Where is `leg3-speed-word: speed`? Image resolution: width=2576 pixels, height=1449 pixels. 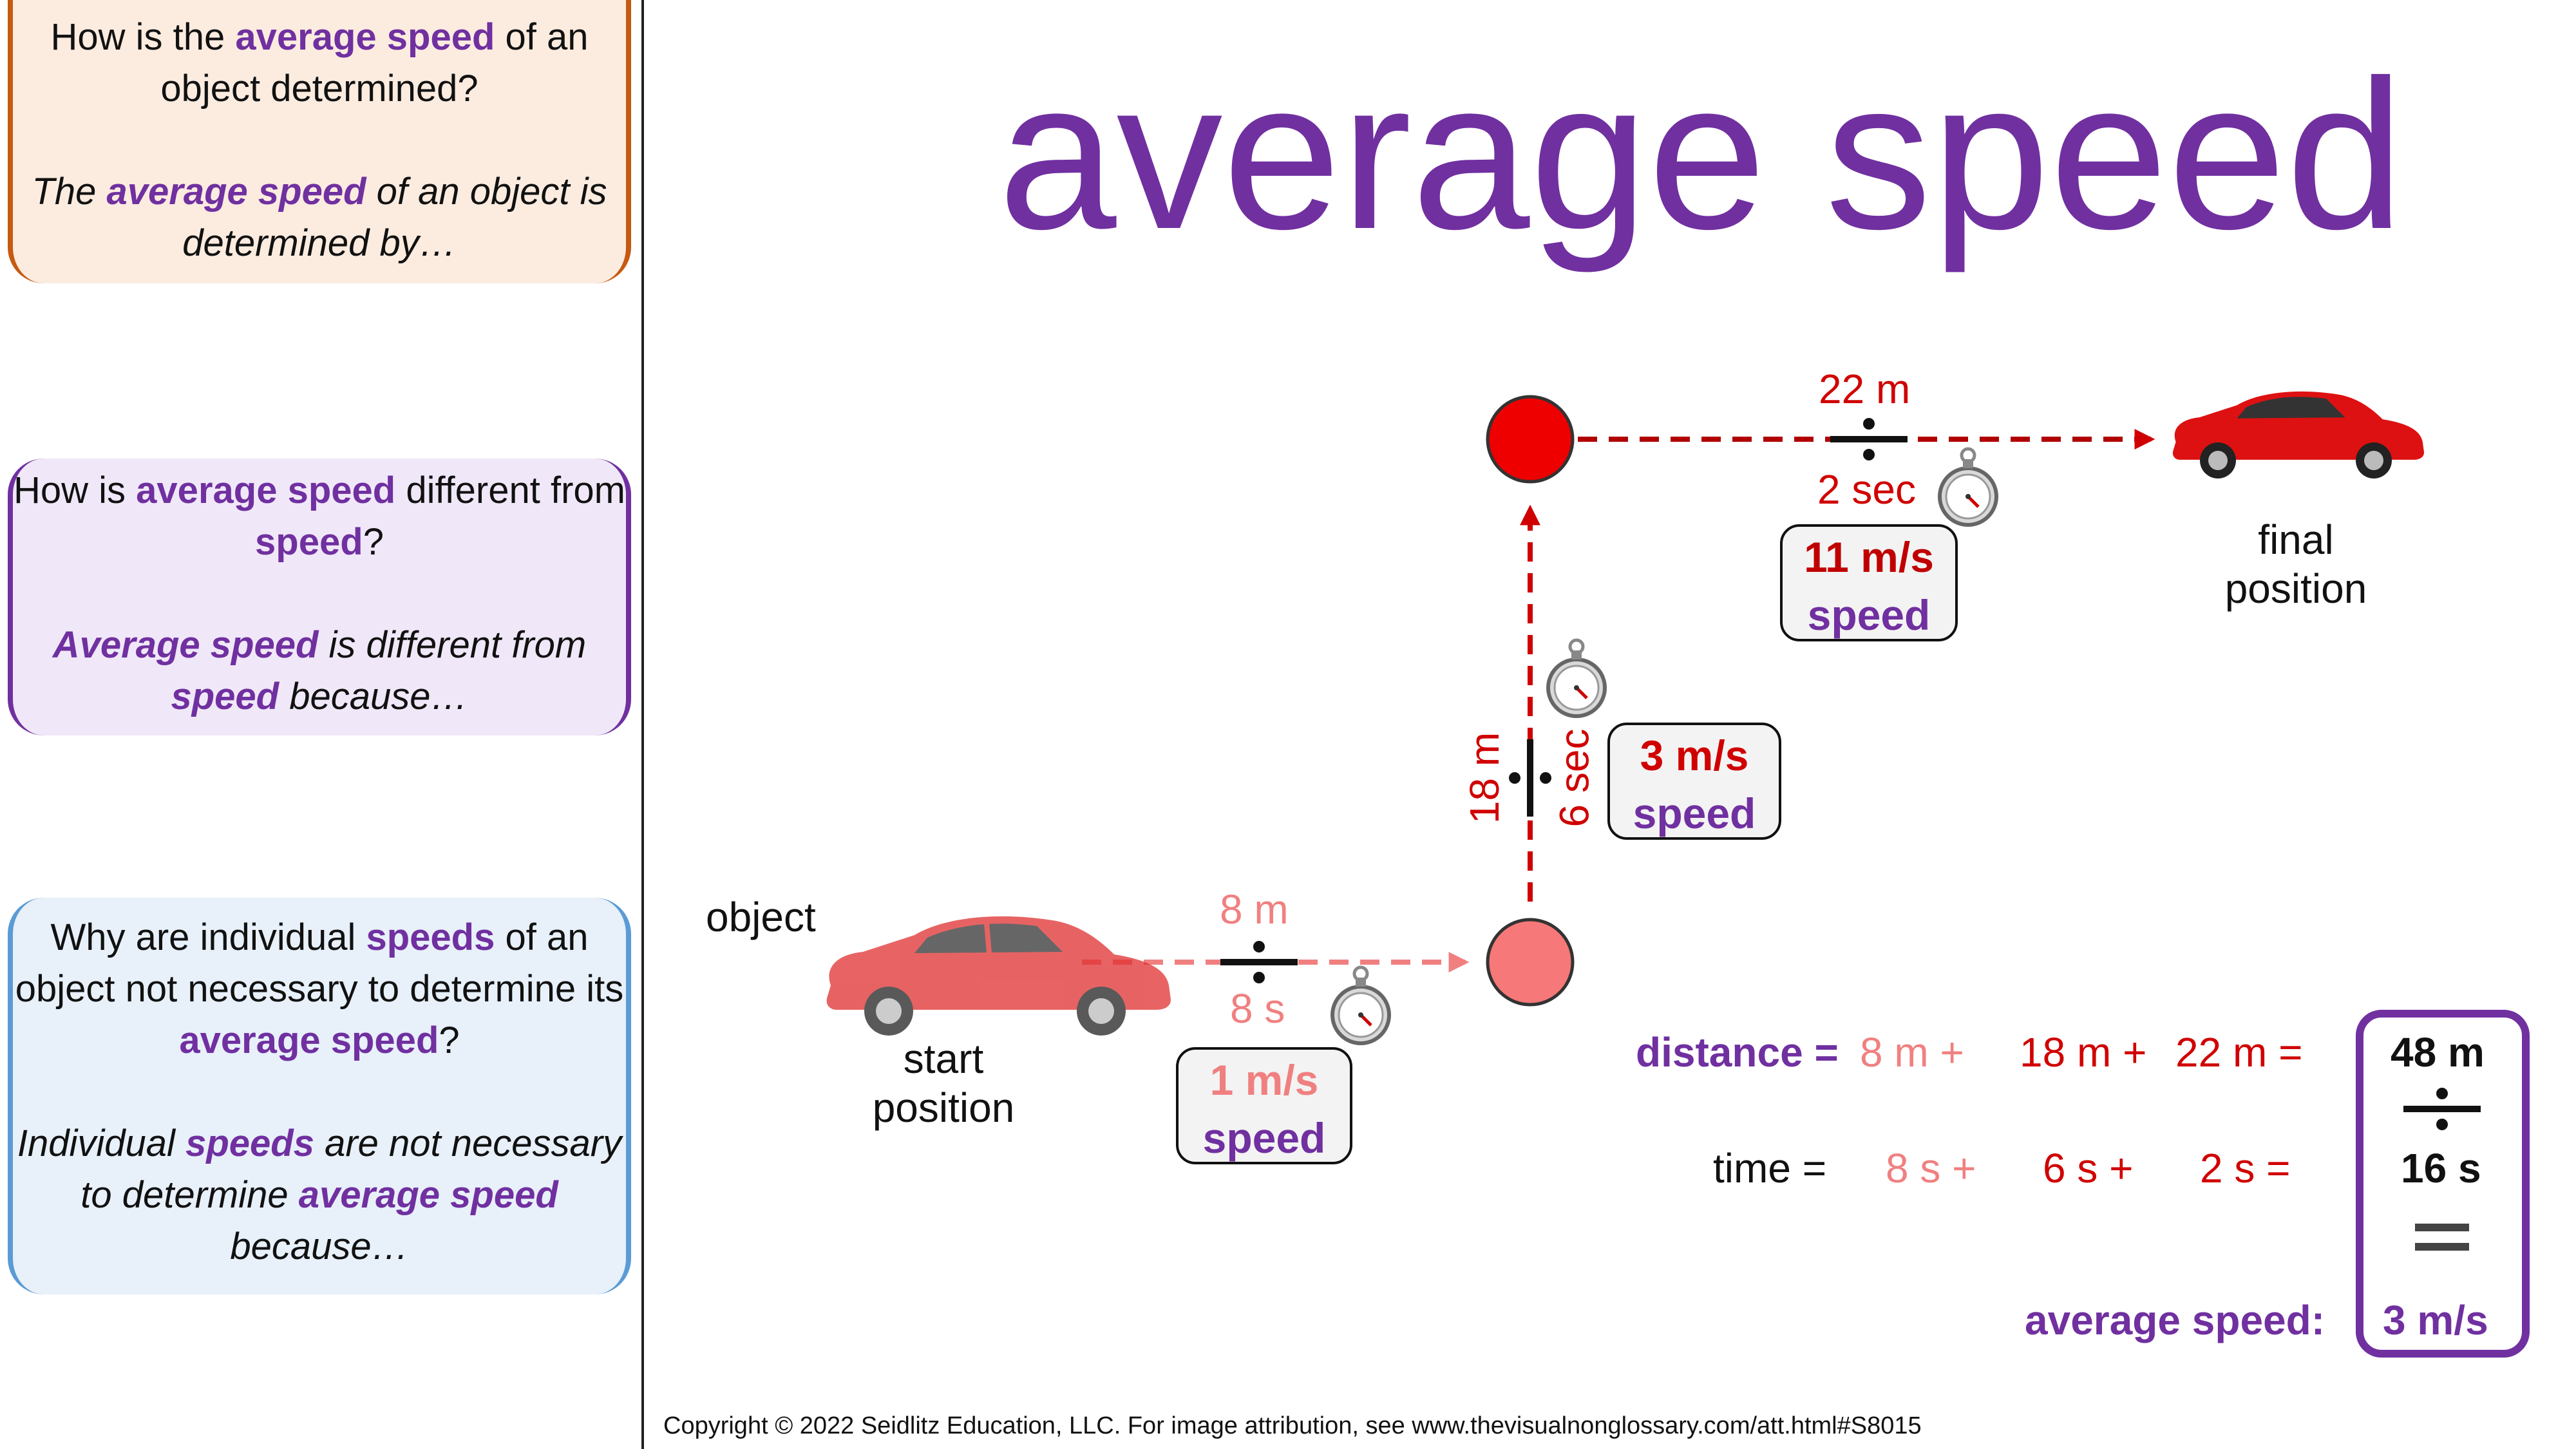 leg3-speed-word: speed is located at coordinates (1869, 615).